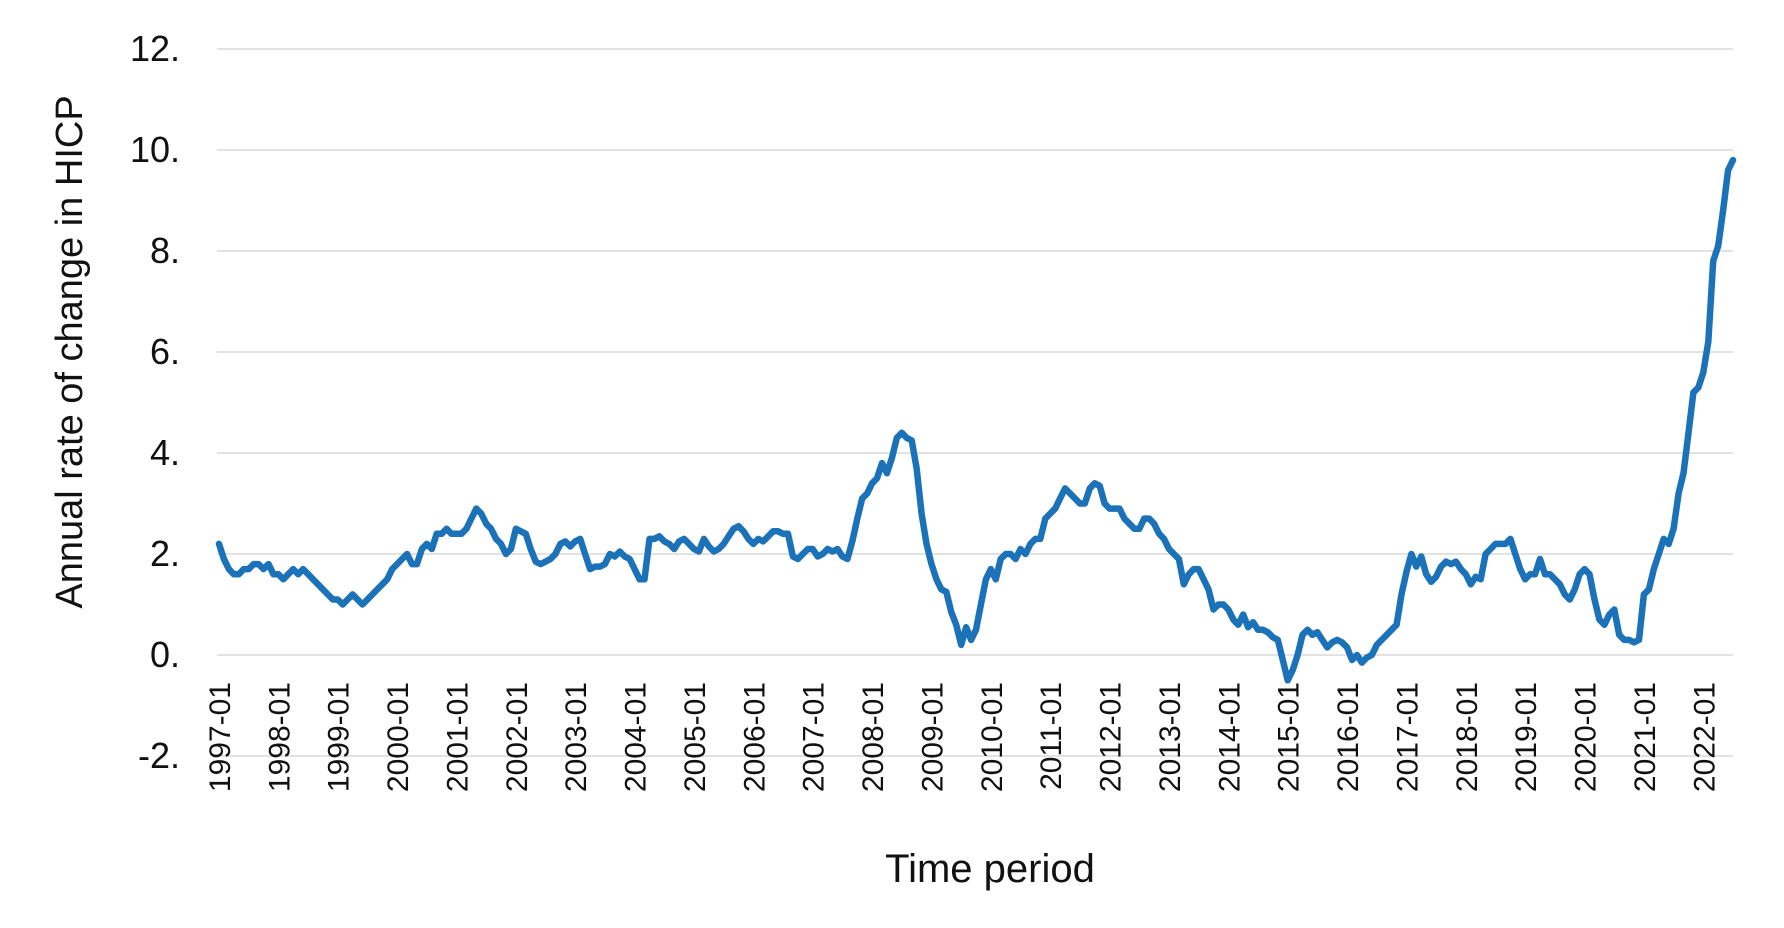 Image resolution: width=1784 pixels, height=928 pixels. Describe the element at coordinates (754, 737) in the screenshot. I see `x-tick-label: 2006-01` at that location.